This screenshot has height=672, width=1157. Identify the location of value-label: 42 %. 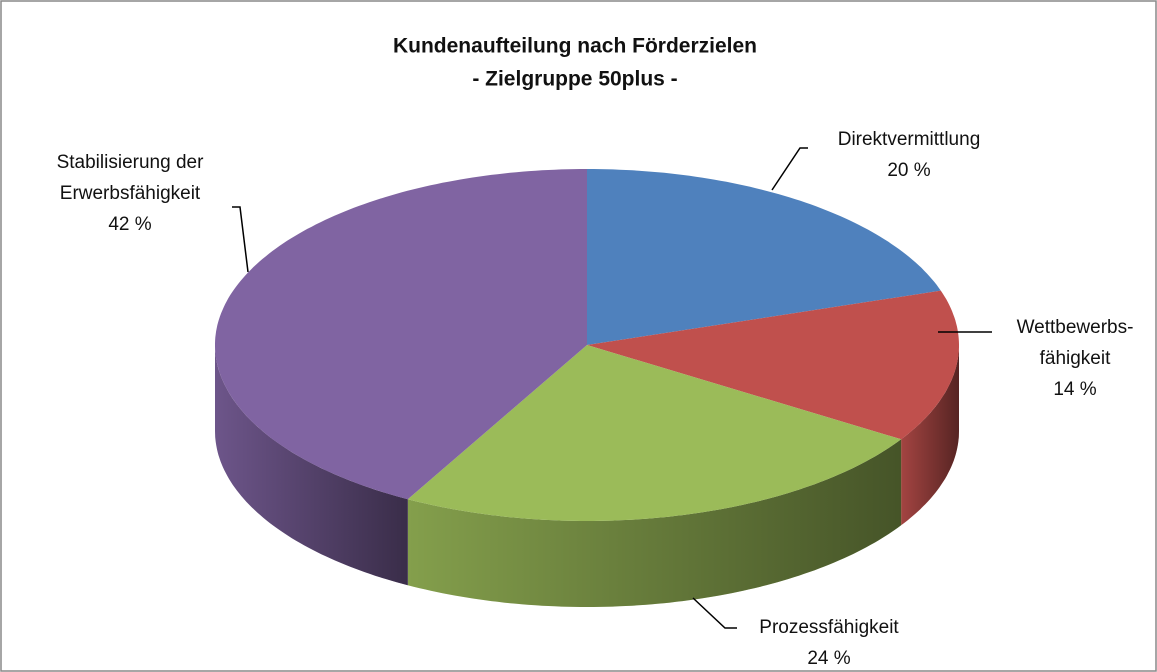
(129, 224).